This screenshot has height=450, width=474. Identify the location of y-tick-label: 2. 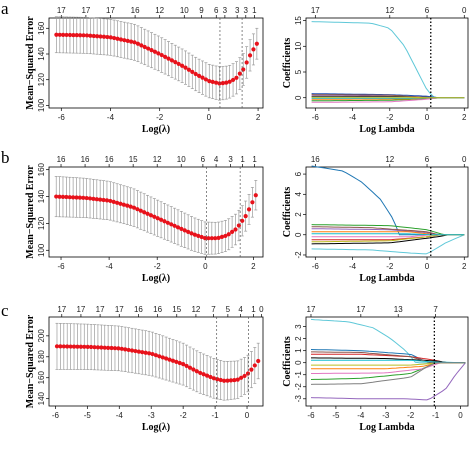
(298, 338).